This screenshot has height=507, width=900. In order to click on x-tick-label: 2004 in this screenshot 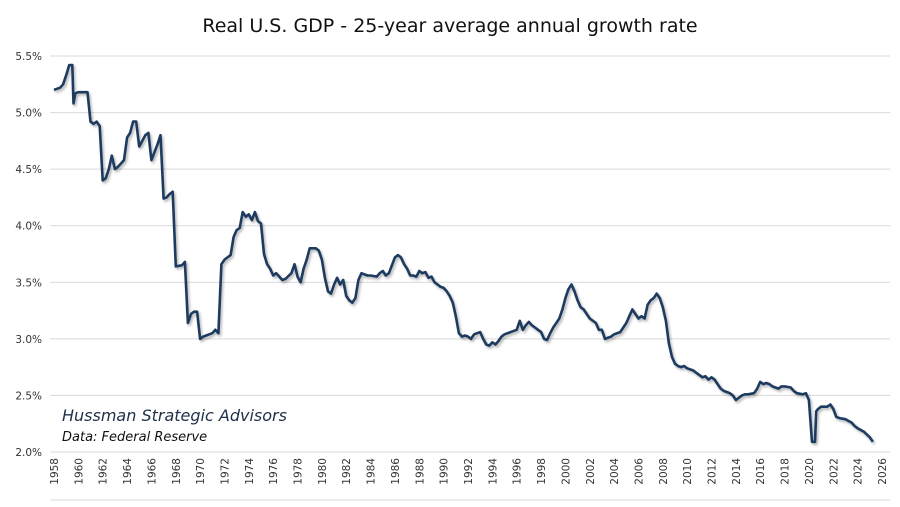, I will do `click(615, 471)`.